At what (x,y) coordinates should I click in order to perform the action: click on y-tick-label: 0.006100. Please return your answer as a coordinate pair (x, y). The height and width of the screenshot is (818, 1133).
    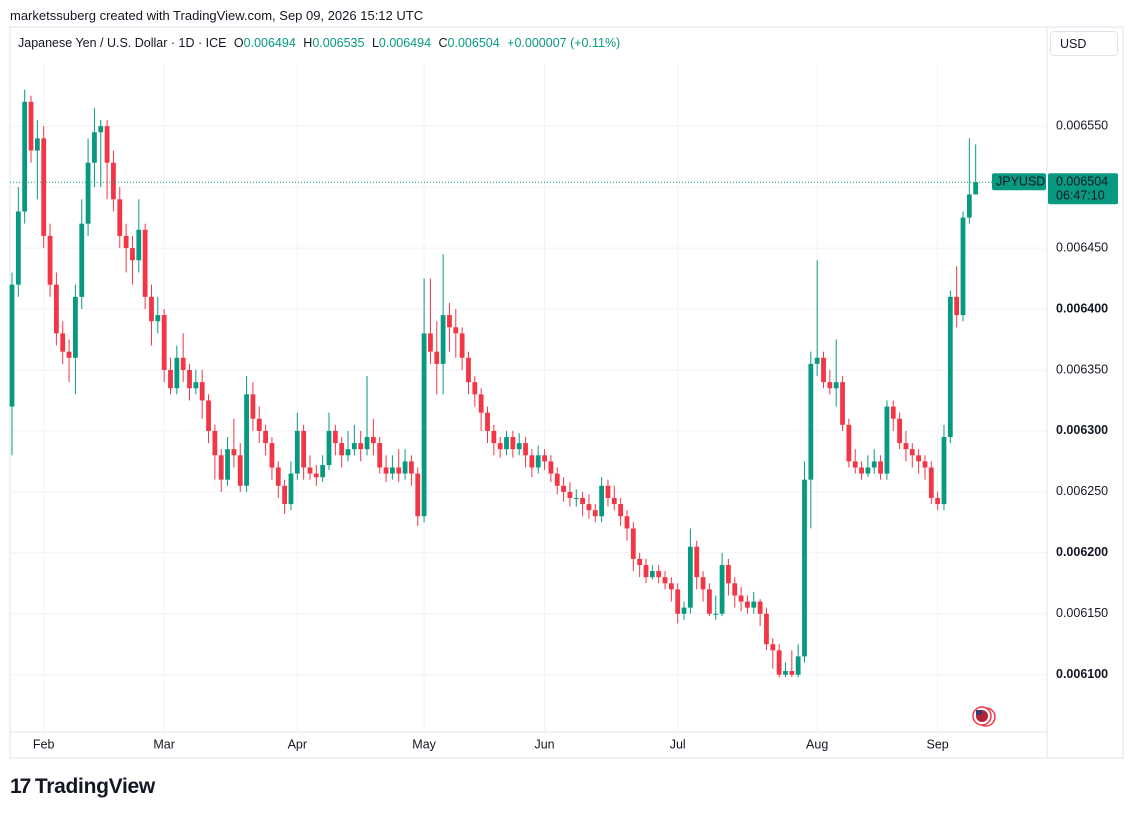
    Looking at the image, I should click on (1082, 674).